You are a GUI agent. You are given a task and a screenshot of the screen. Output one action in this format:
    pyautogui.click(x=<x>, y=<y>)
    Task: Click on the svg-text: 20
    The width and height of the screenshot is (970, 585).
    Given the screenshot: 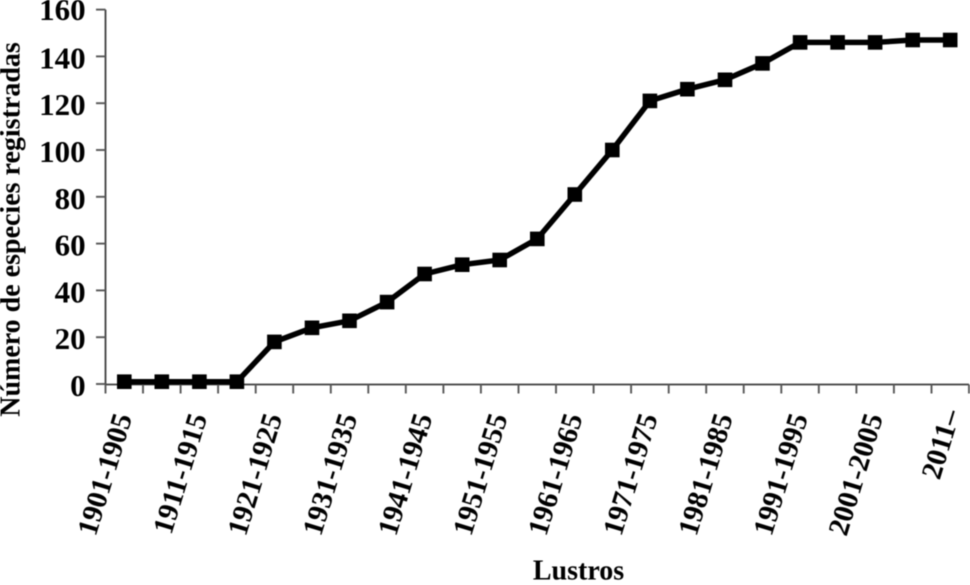 What is the action you would take?
    pyautogui.click(x=70, y=338)
    